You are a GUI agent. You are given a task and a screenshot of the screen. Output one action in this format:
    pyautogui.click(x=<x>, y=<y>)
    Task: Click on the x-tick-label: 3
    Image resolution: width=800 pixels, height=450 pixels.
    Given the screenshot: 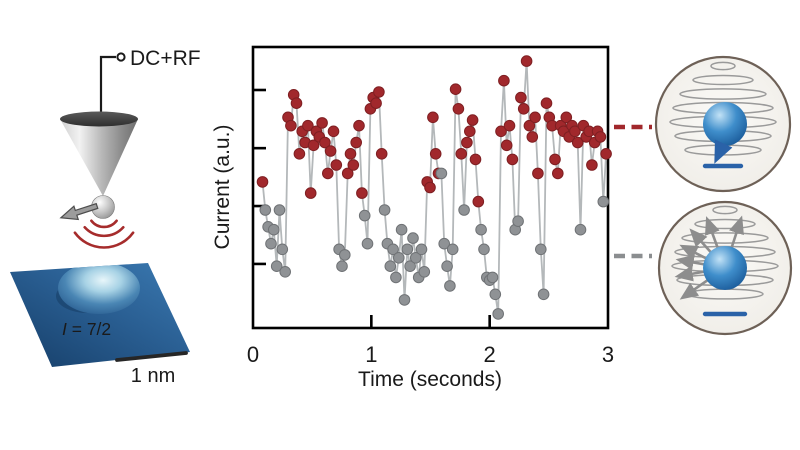 What is the action you would take?
    pyautogui.click(x=608, y=354)
    